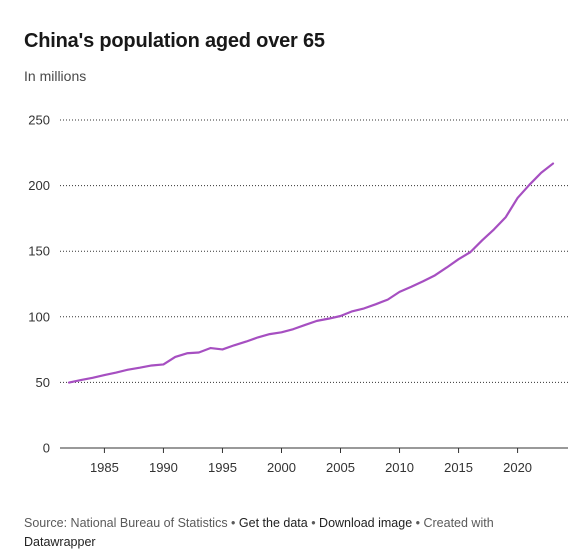  What do you see at coordinates (104, 467) in the screenshot?
I see `x-tick-label: 1985` at bounding box center [104, 467].